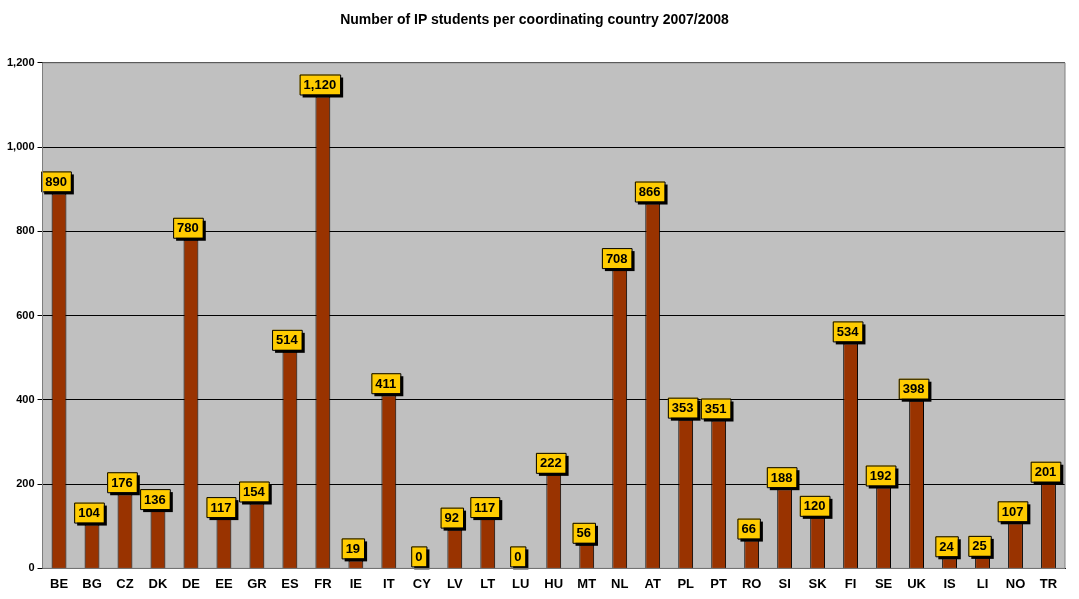 This screenshot has width=1079, height=599. What do you see at coordinates (682, 408) in the screenshot?
I see `data-label: 353` at bounding box center [682, 408].